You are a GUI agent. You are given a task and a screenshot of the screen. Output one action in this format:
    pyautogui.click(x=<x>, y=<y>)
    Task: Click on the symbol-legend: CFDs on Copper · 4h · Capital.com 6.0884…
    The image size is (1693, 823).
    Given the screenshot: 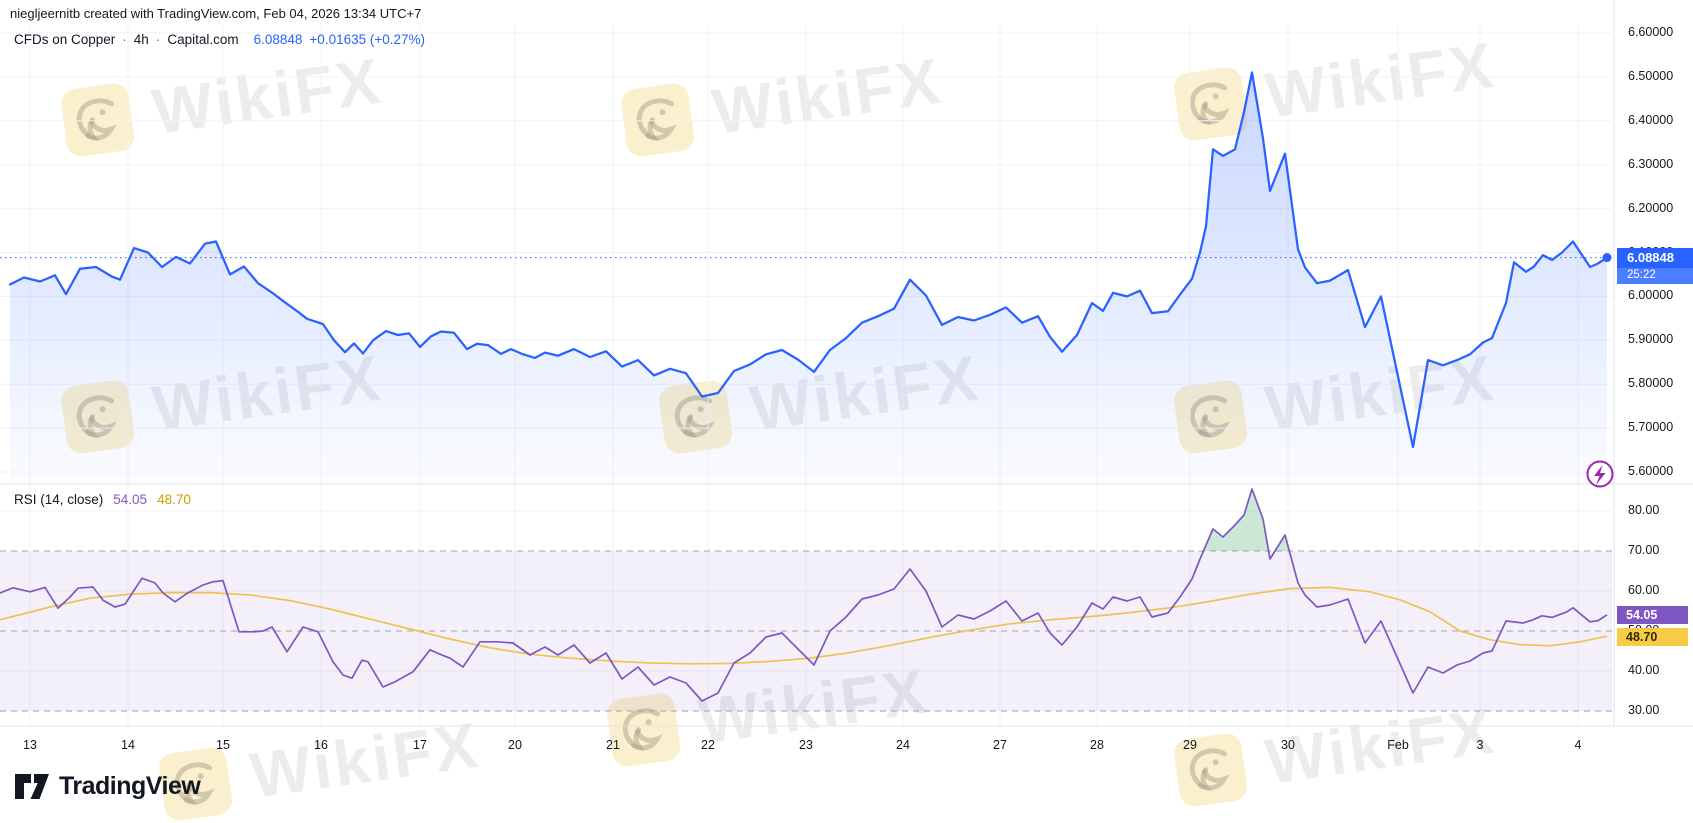 What is the action you would take?
    pyautogui.click(x=219, y=39)
    